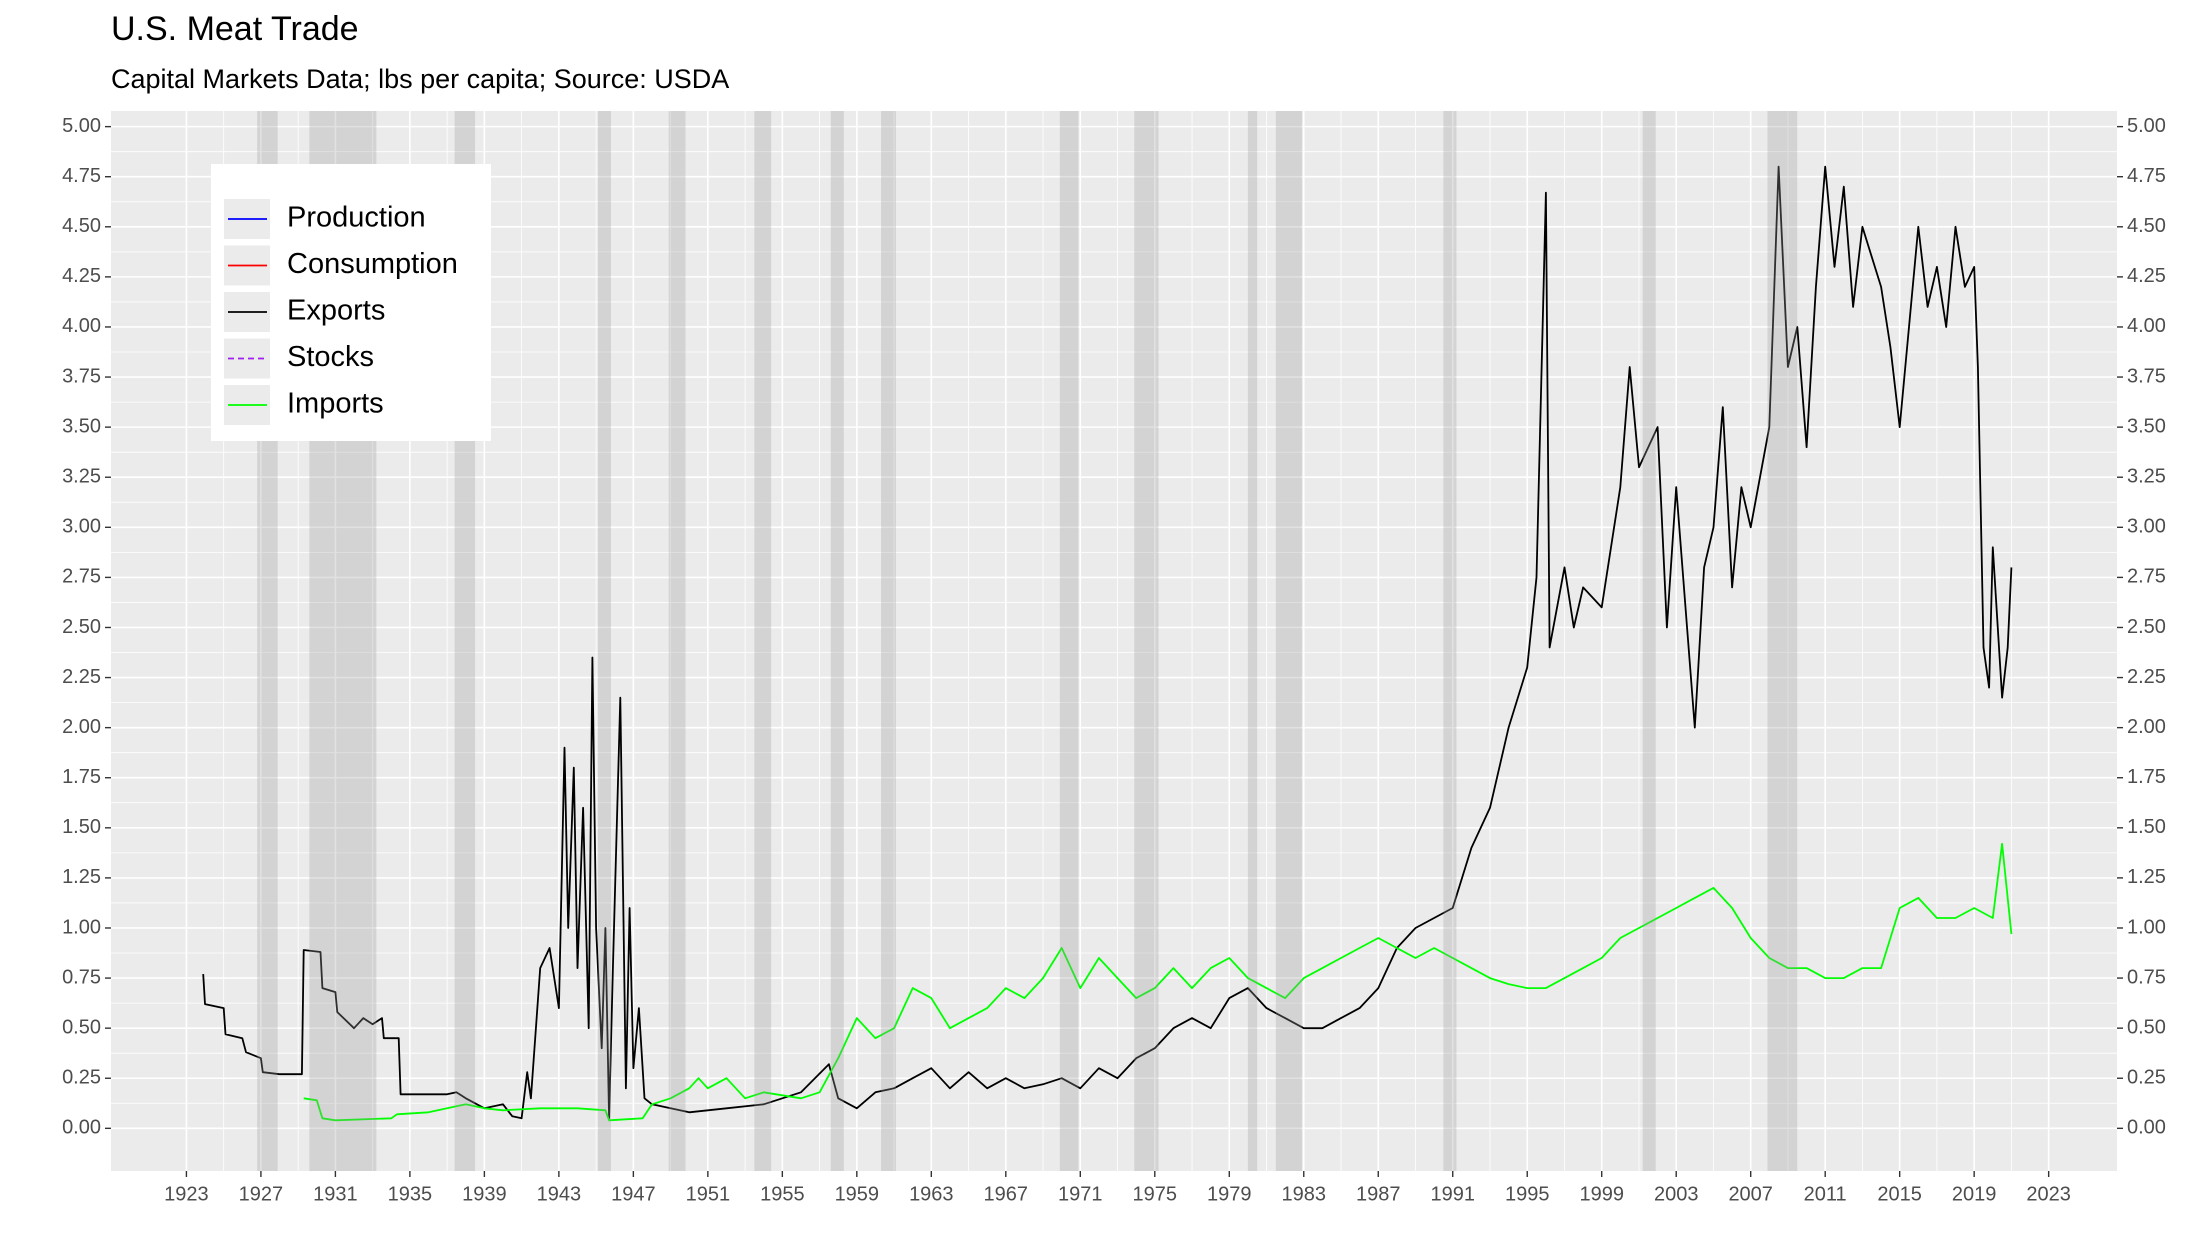  What do you see at coordinates (857, 1194) in the screenshot?
I see `x-tick-label: 1959` at bounding box center [857, 1194].